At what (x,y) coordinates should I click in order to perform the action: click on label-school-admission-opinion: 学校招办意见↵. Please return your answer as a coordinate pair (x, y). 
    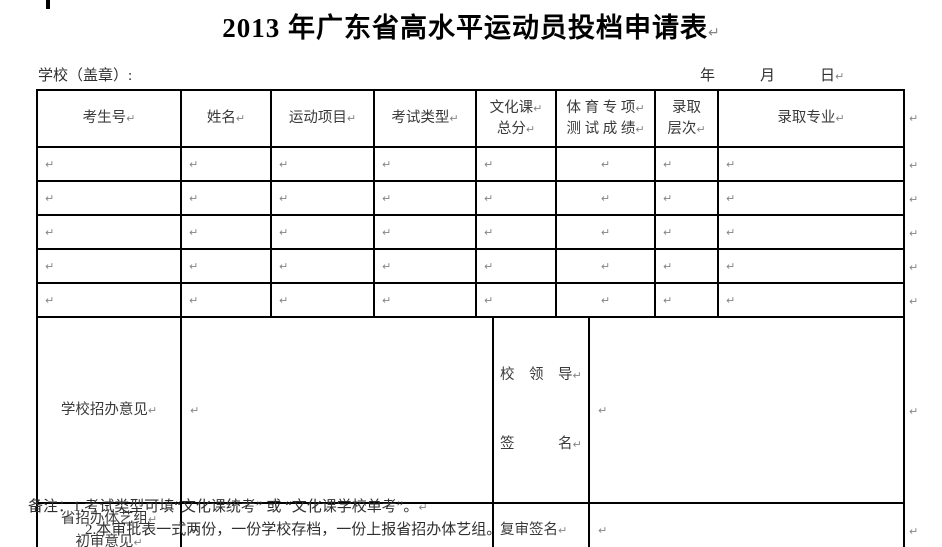
    Looking at the image, I should click on (109, 411).